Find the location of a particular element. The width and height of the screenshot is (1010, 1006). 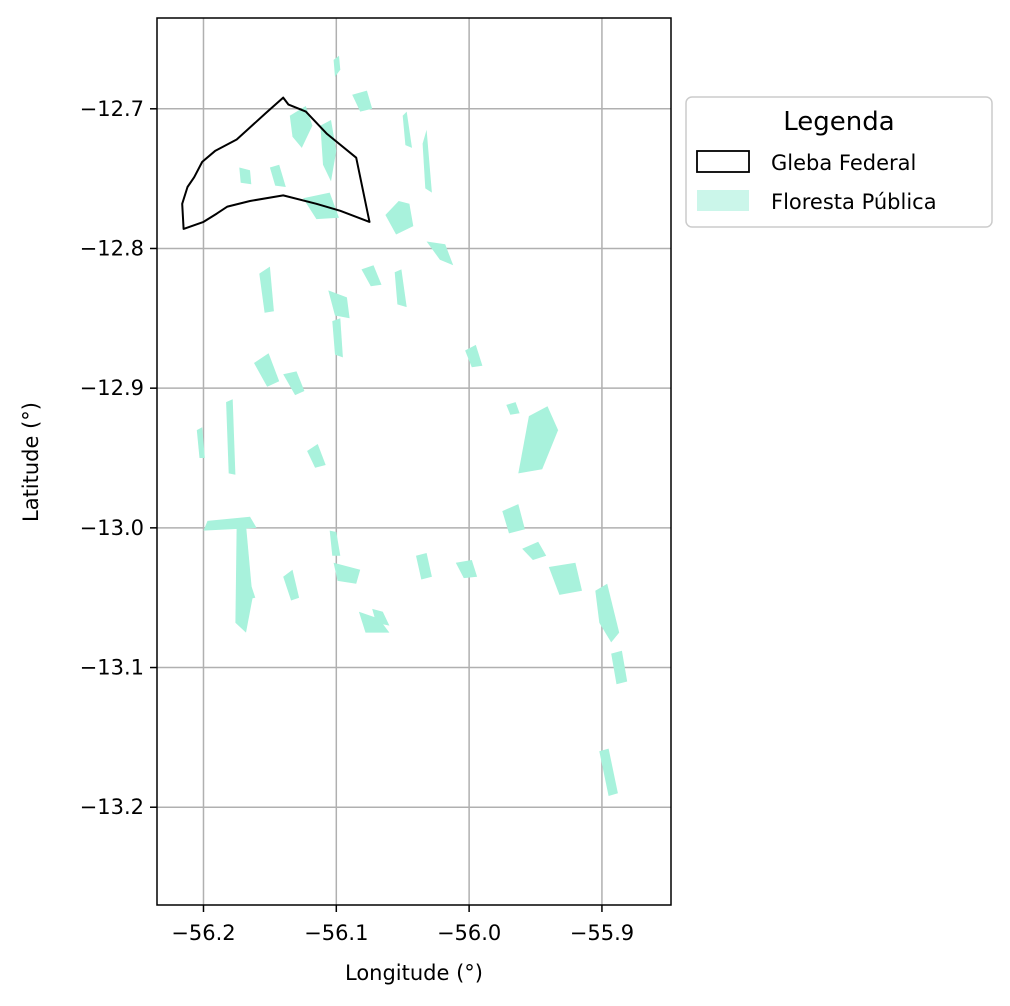

y-tick-label: −13.1 is located at coordinates (112, 668).